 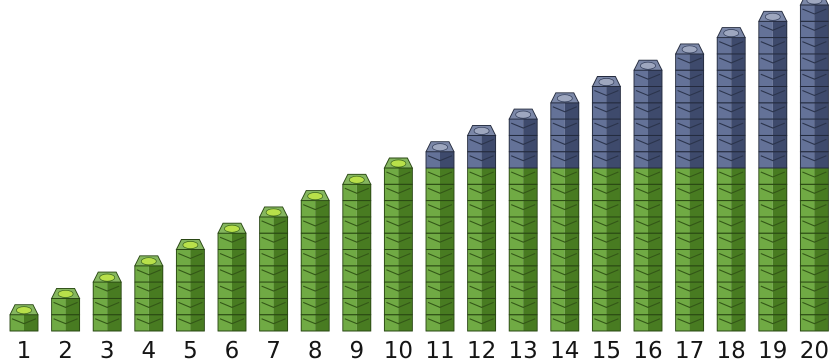 What do you see at coordinates (356, 349) in the screenshot?
I see `tower-label-9: 9` at bounding box center [356, 349].